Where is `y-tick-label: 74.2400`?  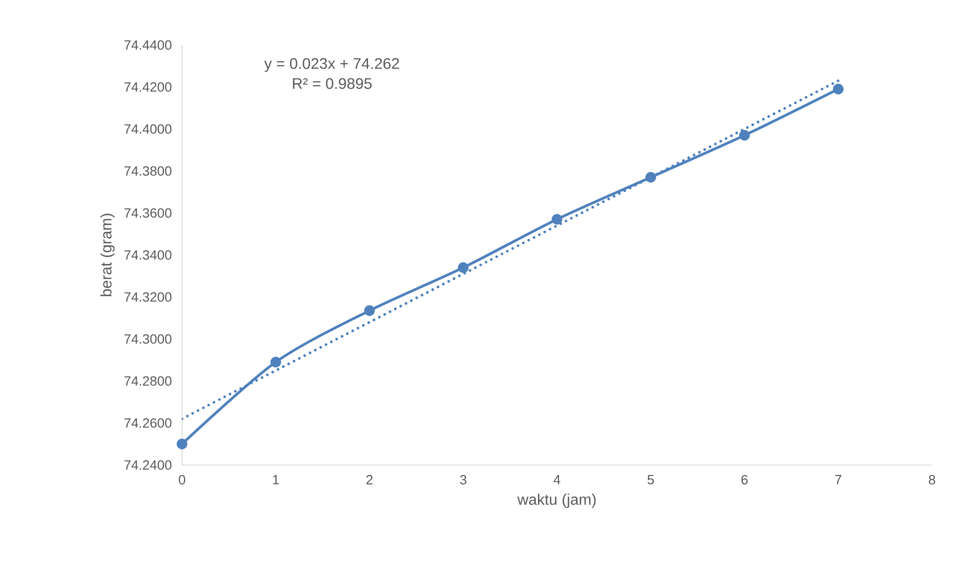
y-tick-label: 74.2400 is located at coordinates (148, 465).